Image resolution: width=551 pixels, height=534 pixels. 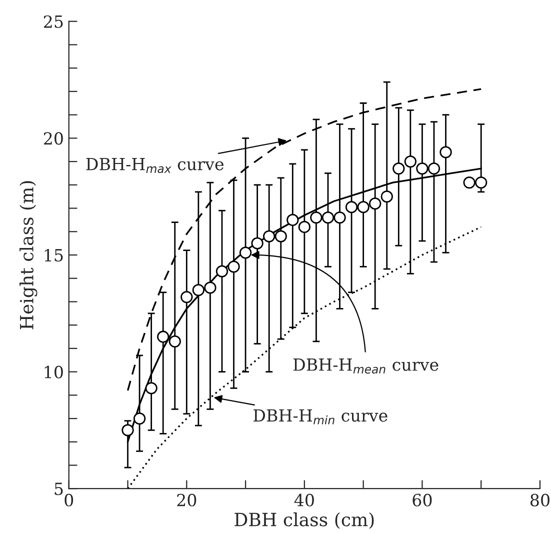 What do you see at coordinates (304, 500) in the screenshot?
I see `x-tick-label: 40` at bounding box center [304, 500].